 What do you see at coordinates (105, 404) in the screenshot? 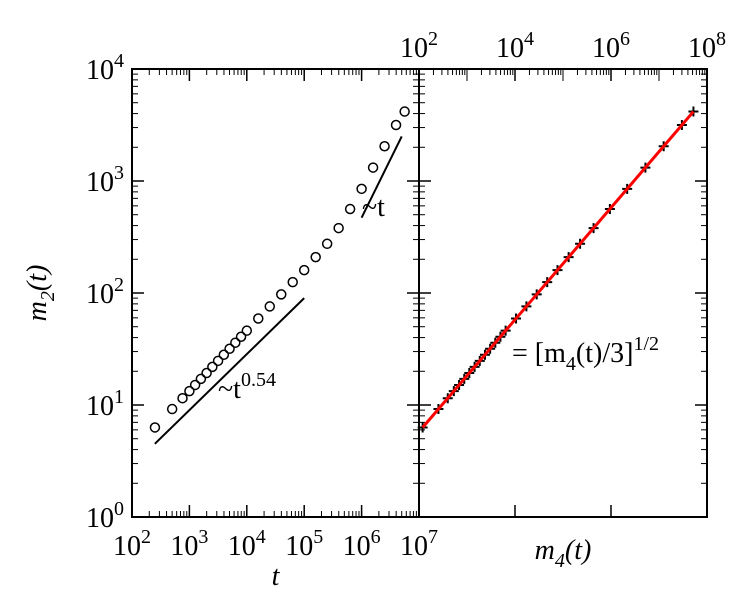
I see `y-tick-label: 10¹` at bounding box center [105, 404].